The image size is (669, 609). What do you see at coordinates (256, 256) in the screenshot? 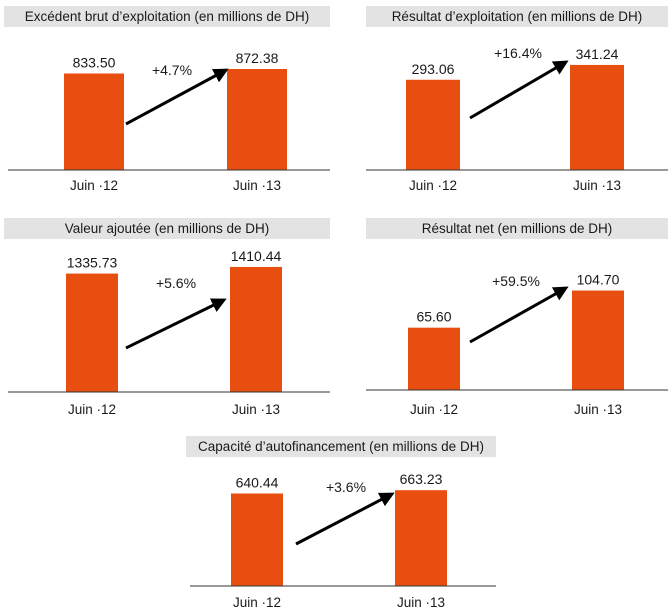
I see `data-label: 1410.44` at bounding box center [256, 256].